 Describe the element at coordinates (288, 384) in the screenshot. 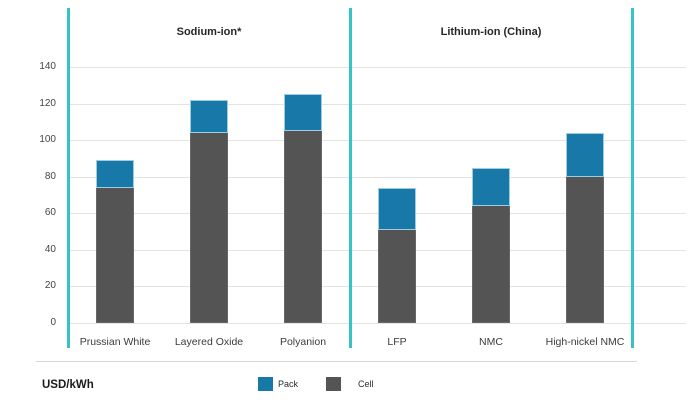

I see `legend-pack-label: Pack` at that location.